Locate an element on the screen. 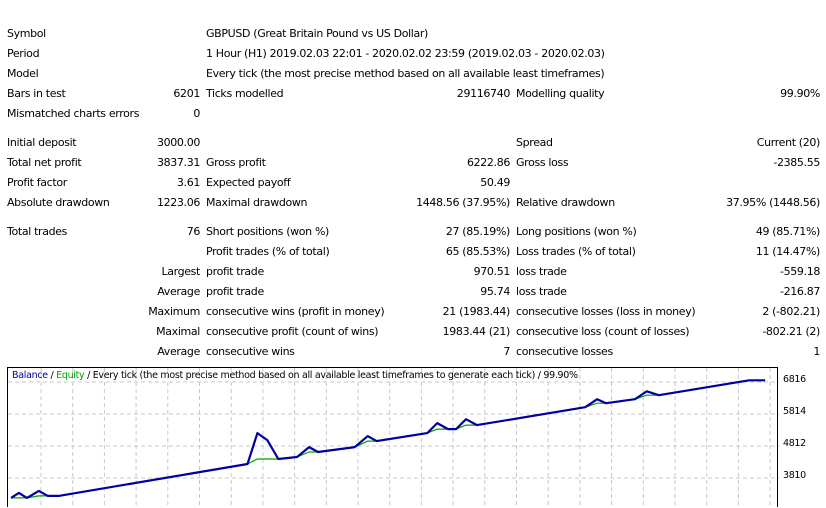 This screenshot has height=508, width=826. row-value: 7 is located at coordinates (506, 351).